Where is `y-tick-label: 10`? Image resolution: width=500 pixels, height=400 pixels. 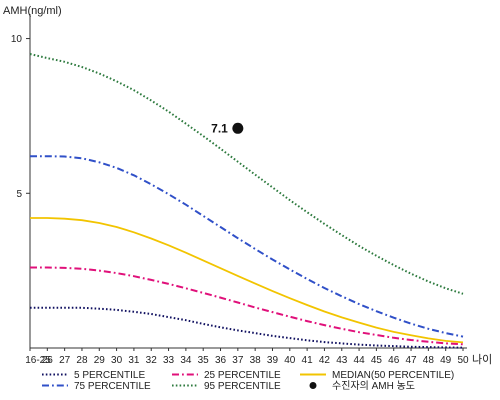 y-tick-label: 10 is located at coordinates (17, 39).